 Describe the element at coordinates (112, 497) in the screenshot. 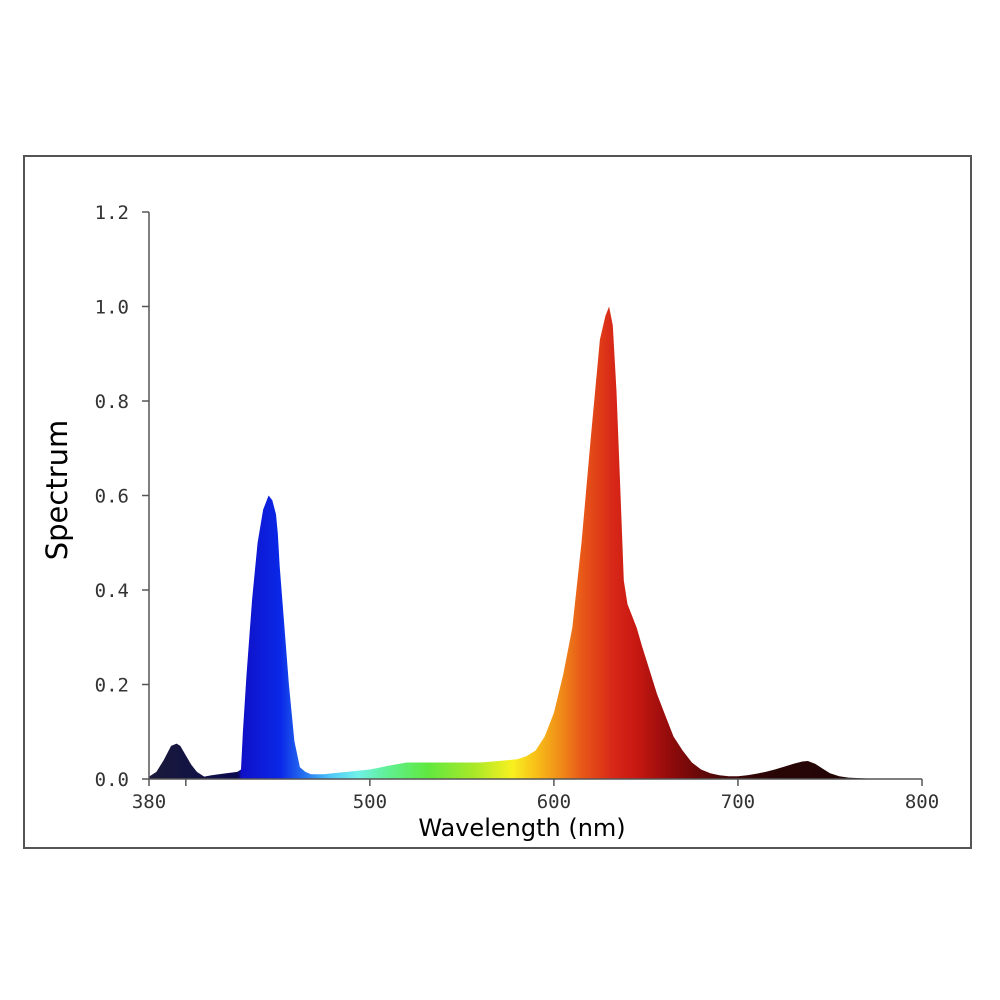

I see `y-tick-label: 0.6` at that location.